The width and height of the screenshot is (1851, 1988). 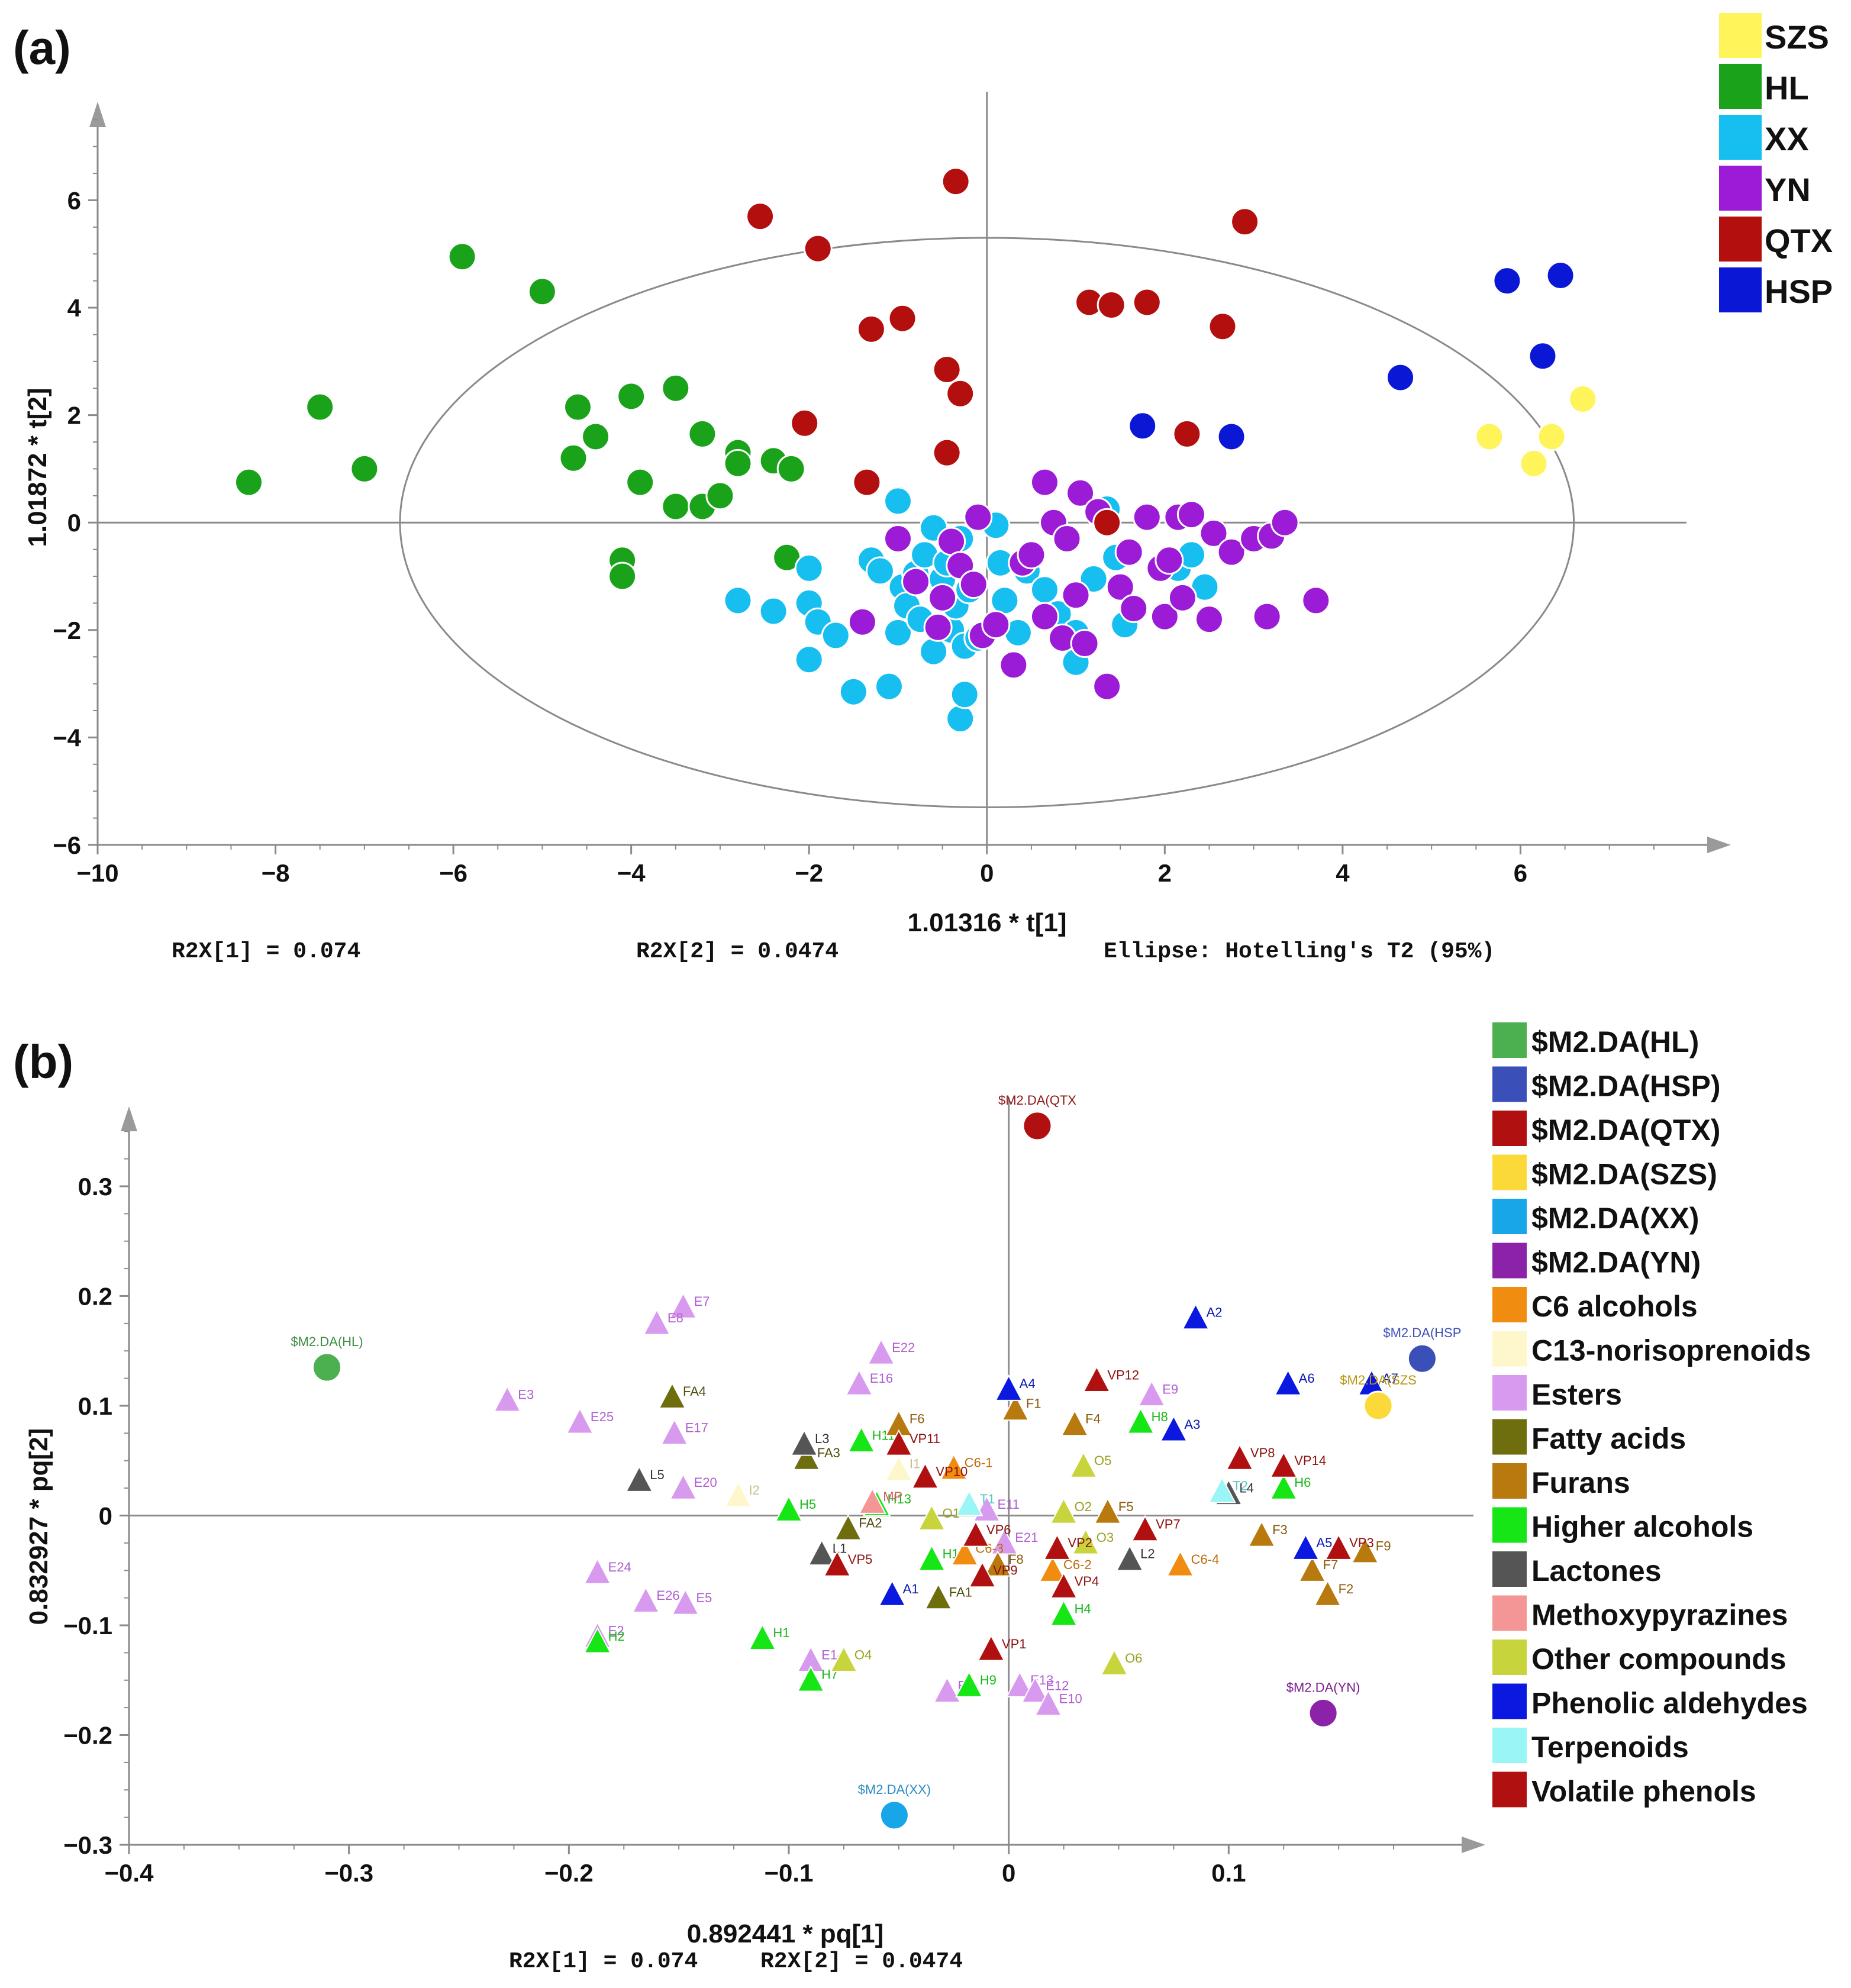 I want to click on panel-a-x-tick-label: −4, so click(x=631, y=873).